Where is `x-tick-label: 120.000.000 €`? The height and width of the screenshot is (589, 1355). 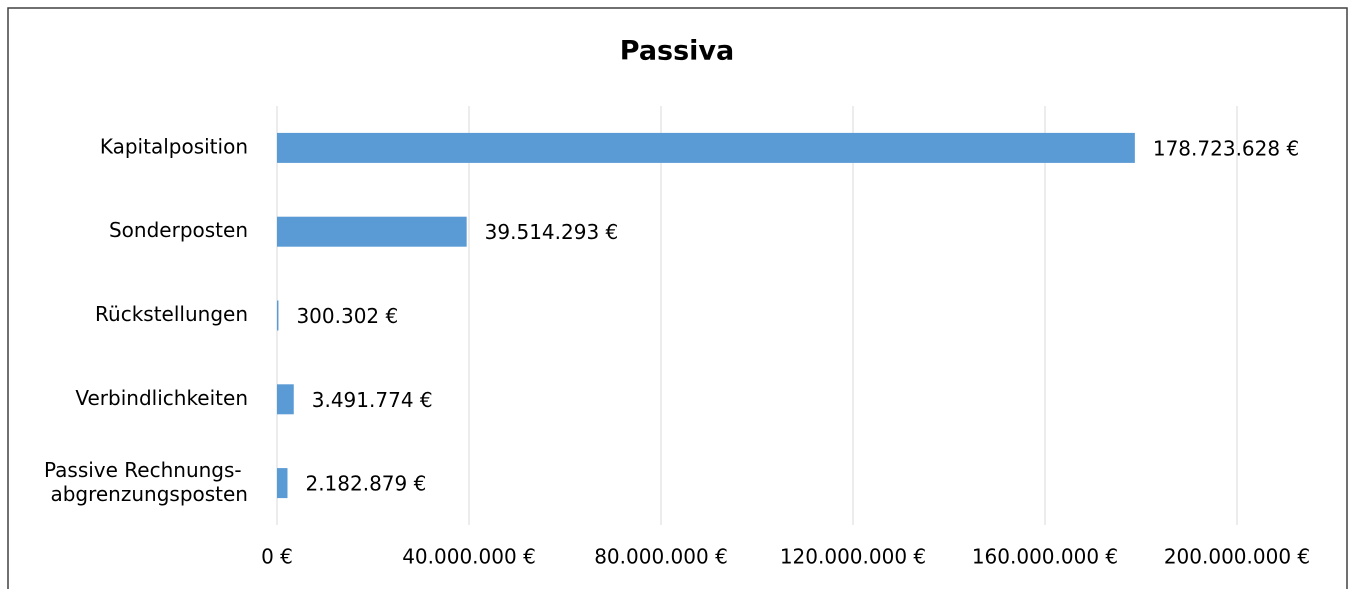
x-tick-label: 120.000.000 € is located at coordinates (853, 557).